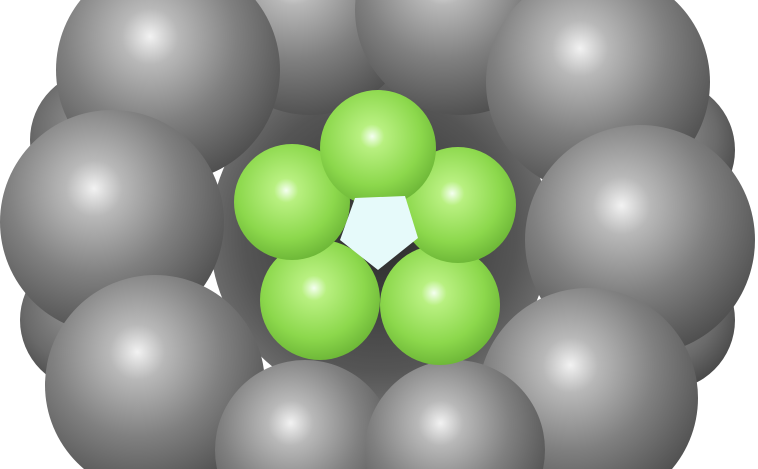 This screenshot has width=758, height=469. I want to click on central-hole, so click(379, 233).